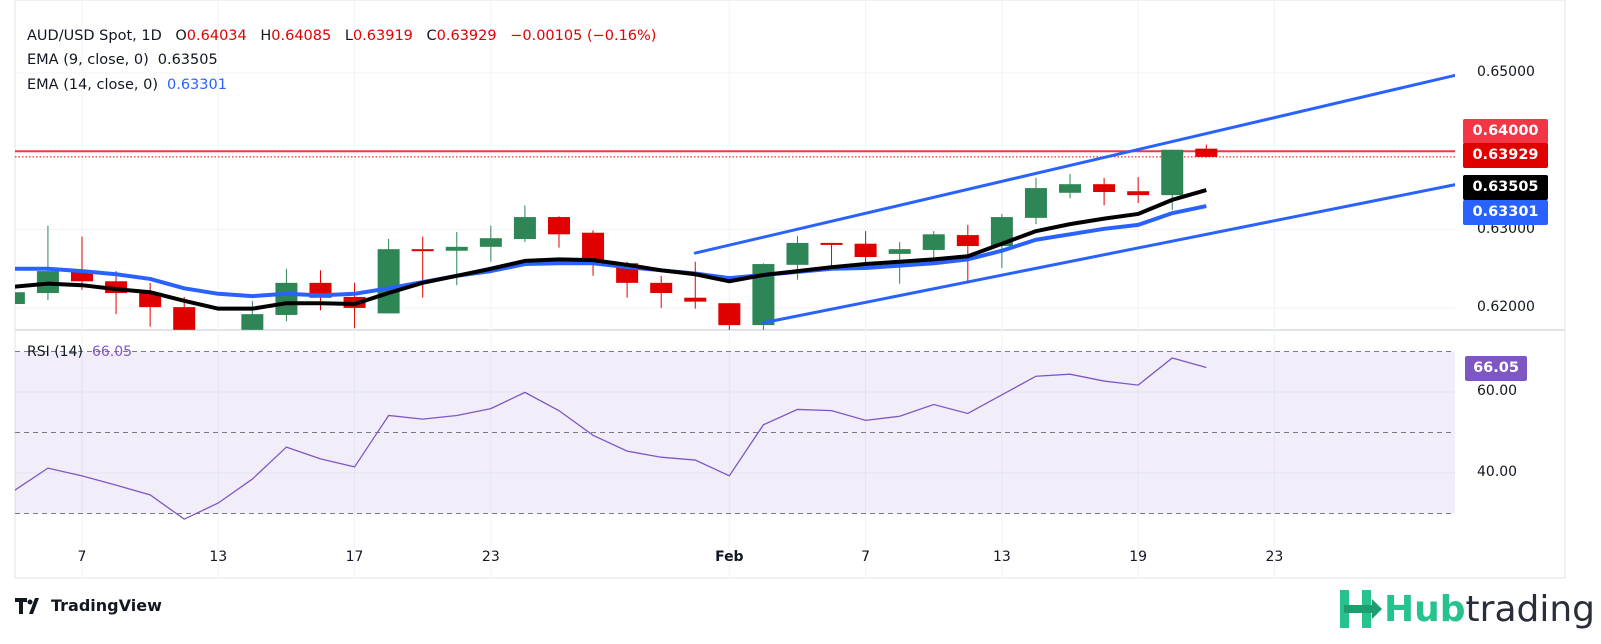  What do you see at coordinates (1138, 557) in the screenshot?
I see `time-tick-label: 19` at bounding box center [1138, 557].